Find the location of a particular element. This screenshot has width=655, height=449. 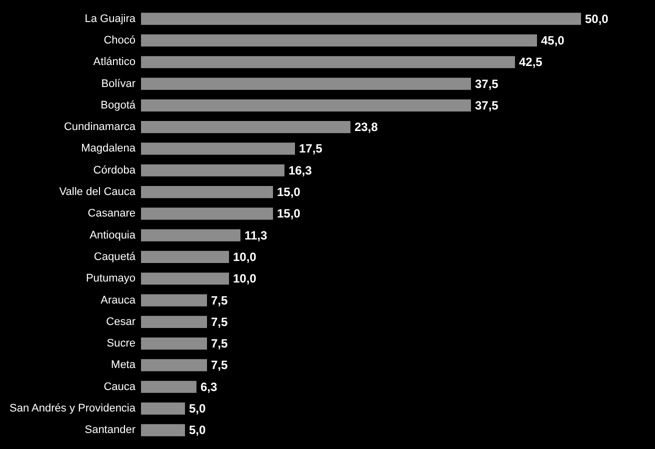

y-tick-label: La Guajira is located at coordinates (110, 18).